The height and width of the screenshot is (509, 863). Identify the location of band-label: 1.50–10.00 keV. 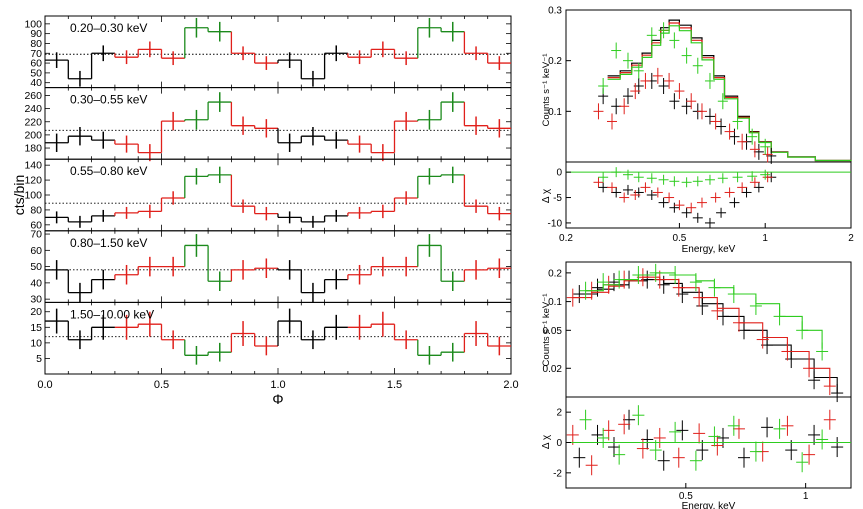
(112, 314).